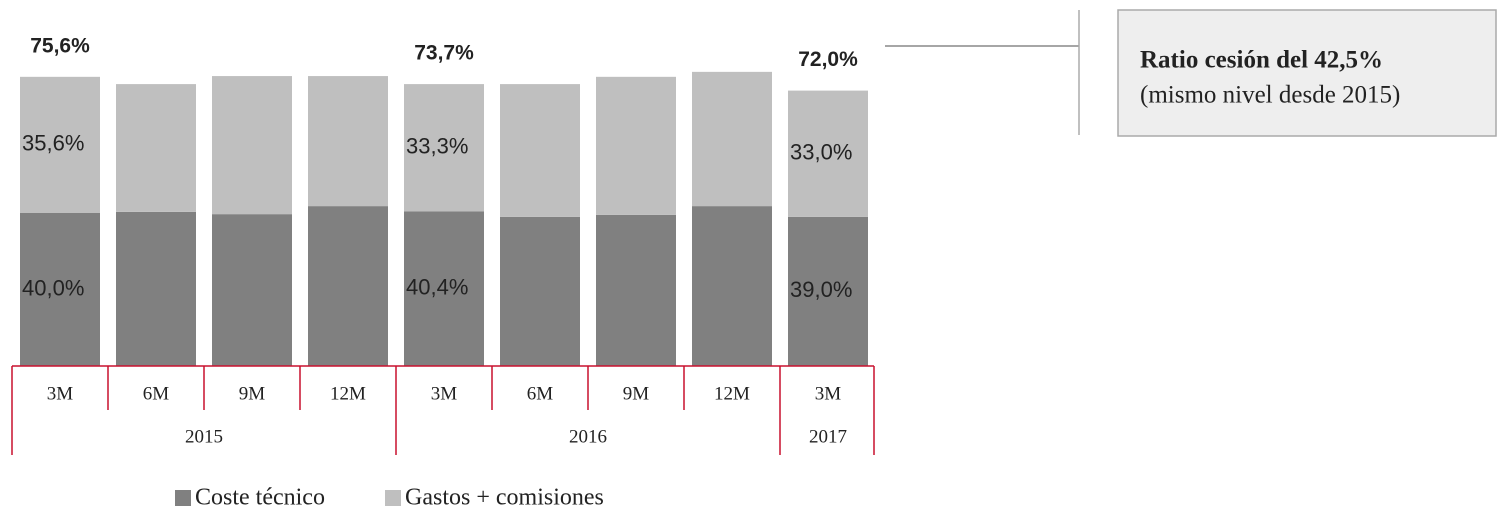 This screenshot has height=512, width=1497. I want to click on data-label: 40,4%, so click(437, 287).